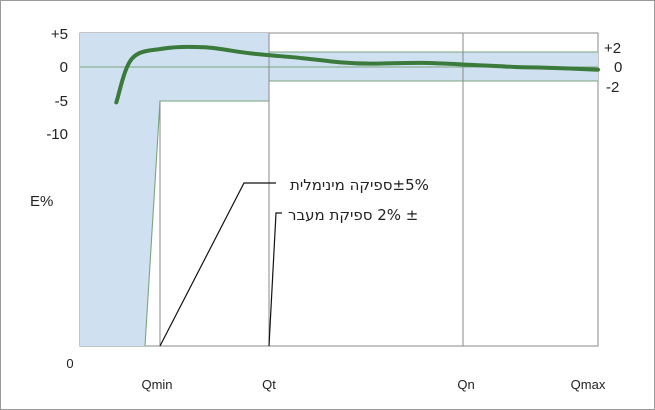 The width and height of the screenshot is (655, 410). Describe the element at coordinates (612, 48) in the screenshot. I see `y-right-tick-label-1: +2` at that location.